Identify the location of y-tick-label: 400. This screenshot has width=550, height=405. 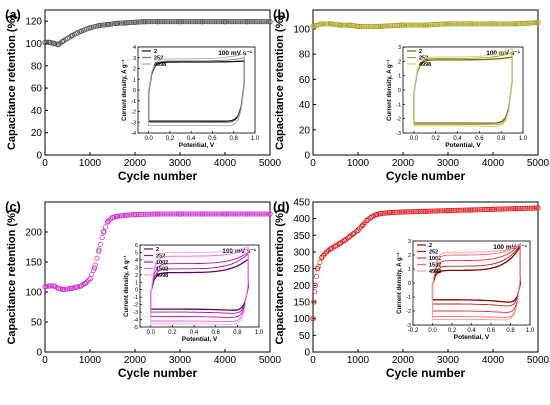
(301, 219).